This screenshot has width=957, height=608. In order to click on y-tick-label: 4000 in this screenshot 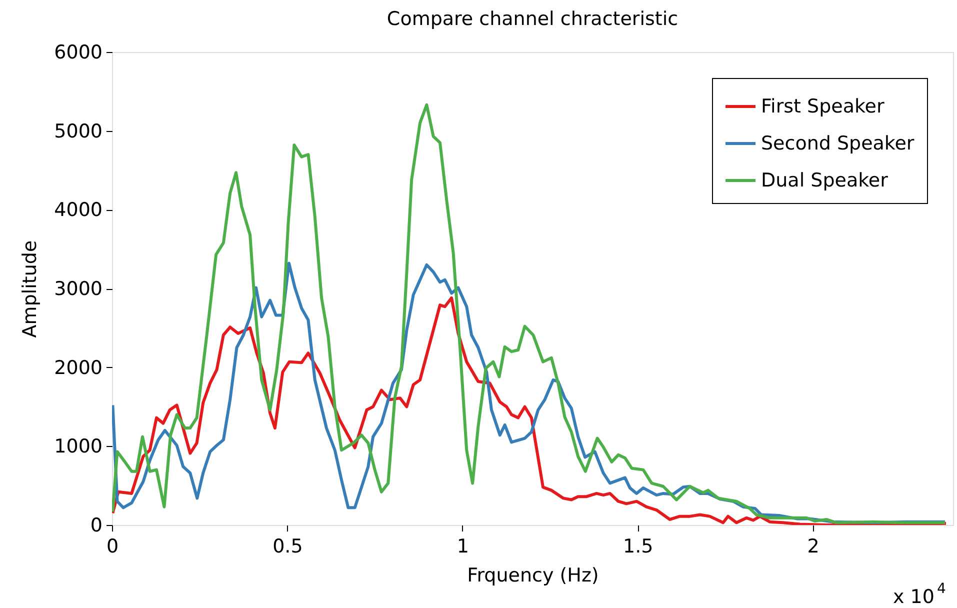, I will do `click(78, 210)`.